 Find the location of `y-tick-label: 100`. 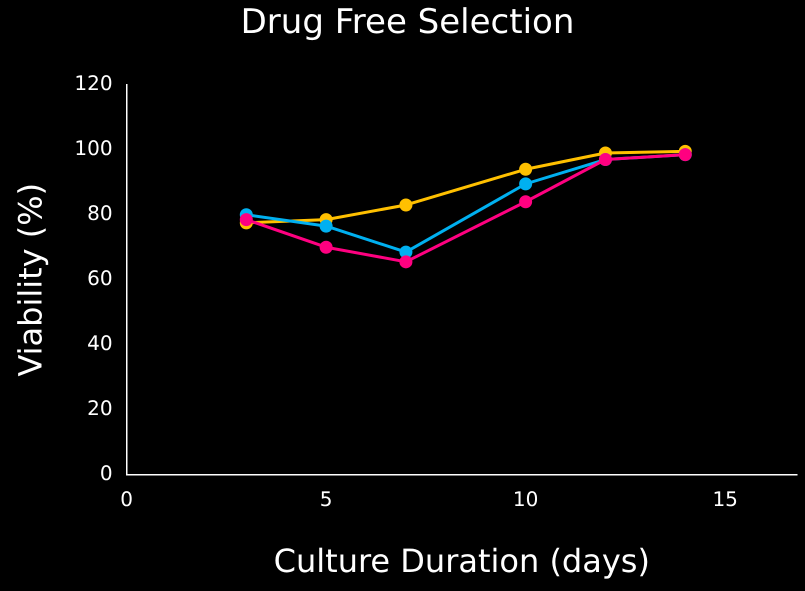

y-tick-label: 100 is located at coordinates (93, 148).